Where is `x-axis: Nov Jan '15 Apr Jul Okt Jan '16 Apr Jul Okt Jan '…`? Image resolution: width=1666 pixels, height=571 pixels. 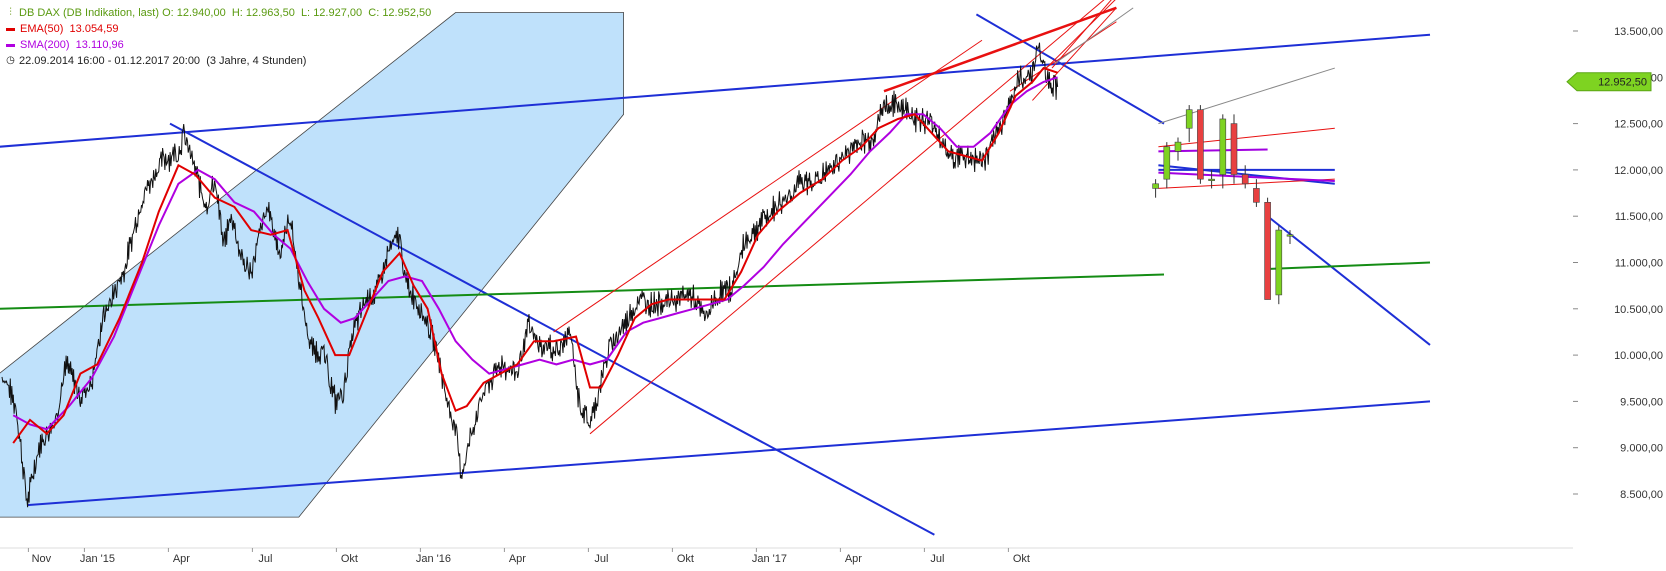 x-axis: Nov Jan '15 Apr Jul Okt Jan '16 Apr Jul Okt Jan '… is located at coordinates (786, 556).